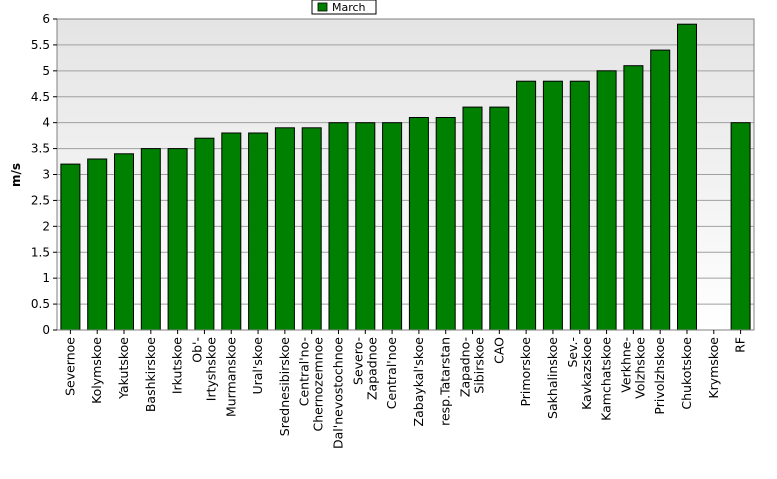  I want to click on x-tick-label: Privolzhskoe, so click(659, 376).